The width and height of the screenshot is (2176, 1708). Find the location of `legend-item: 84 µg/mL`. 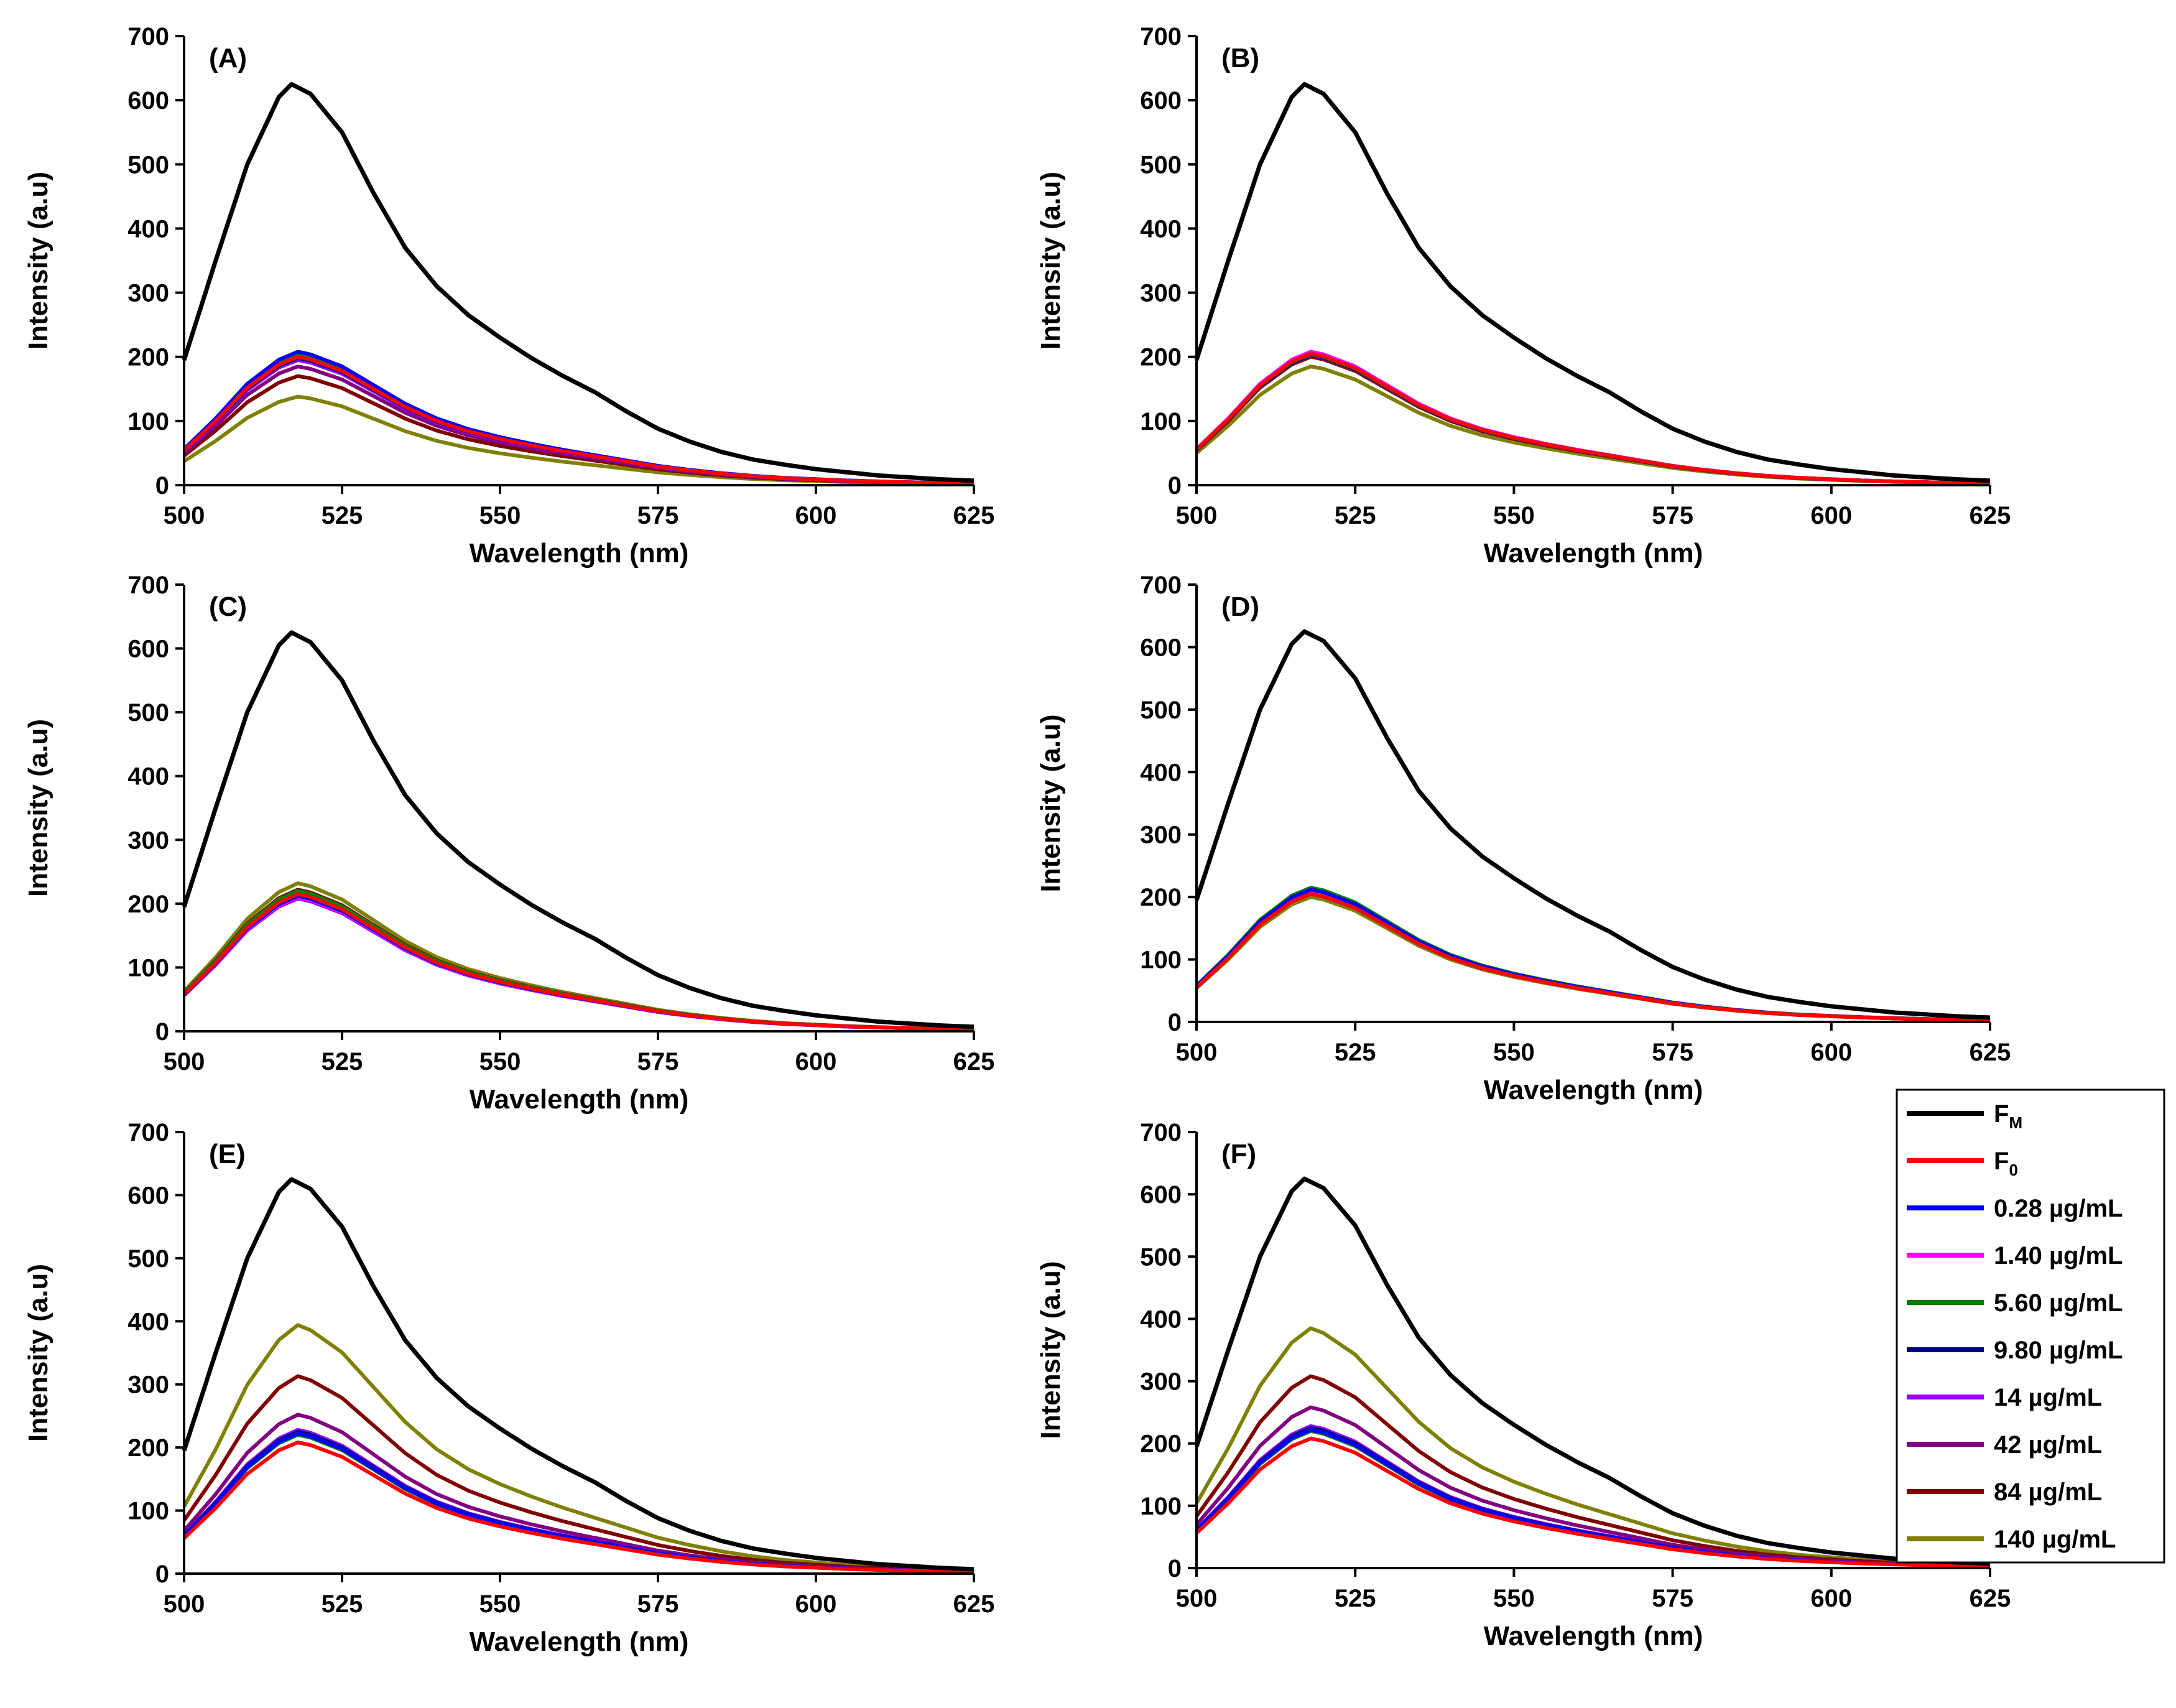

legend-item: 84 µg/mL is located at coordinates (2004, 1492).